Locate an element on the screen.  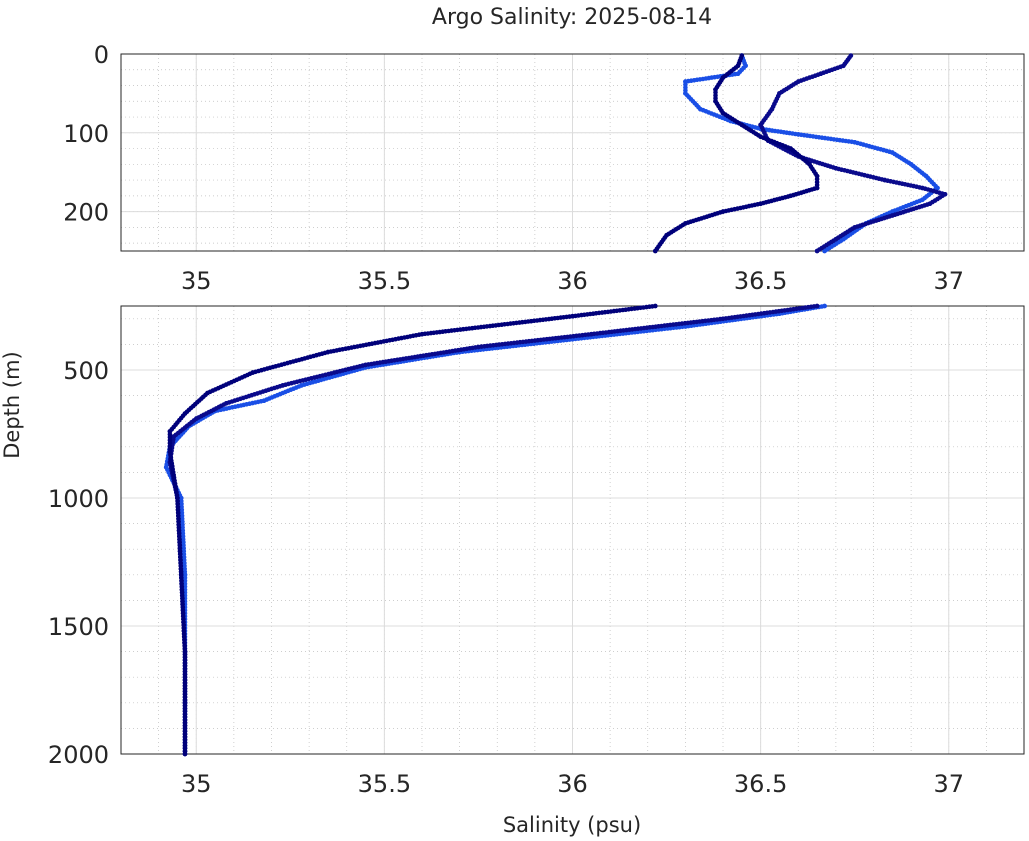
y-tick-label: 0 is located at coordinates (101, 55).